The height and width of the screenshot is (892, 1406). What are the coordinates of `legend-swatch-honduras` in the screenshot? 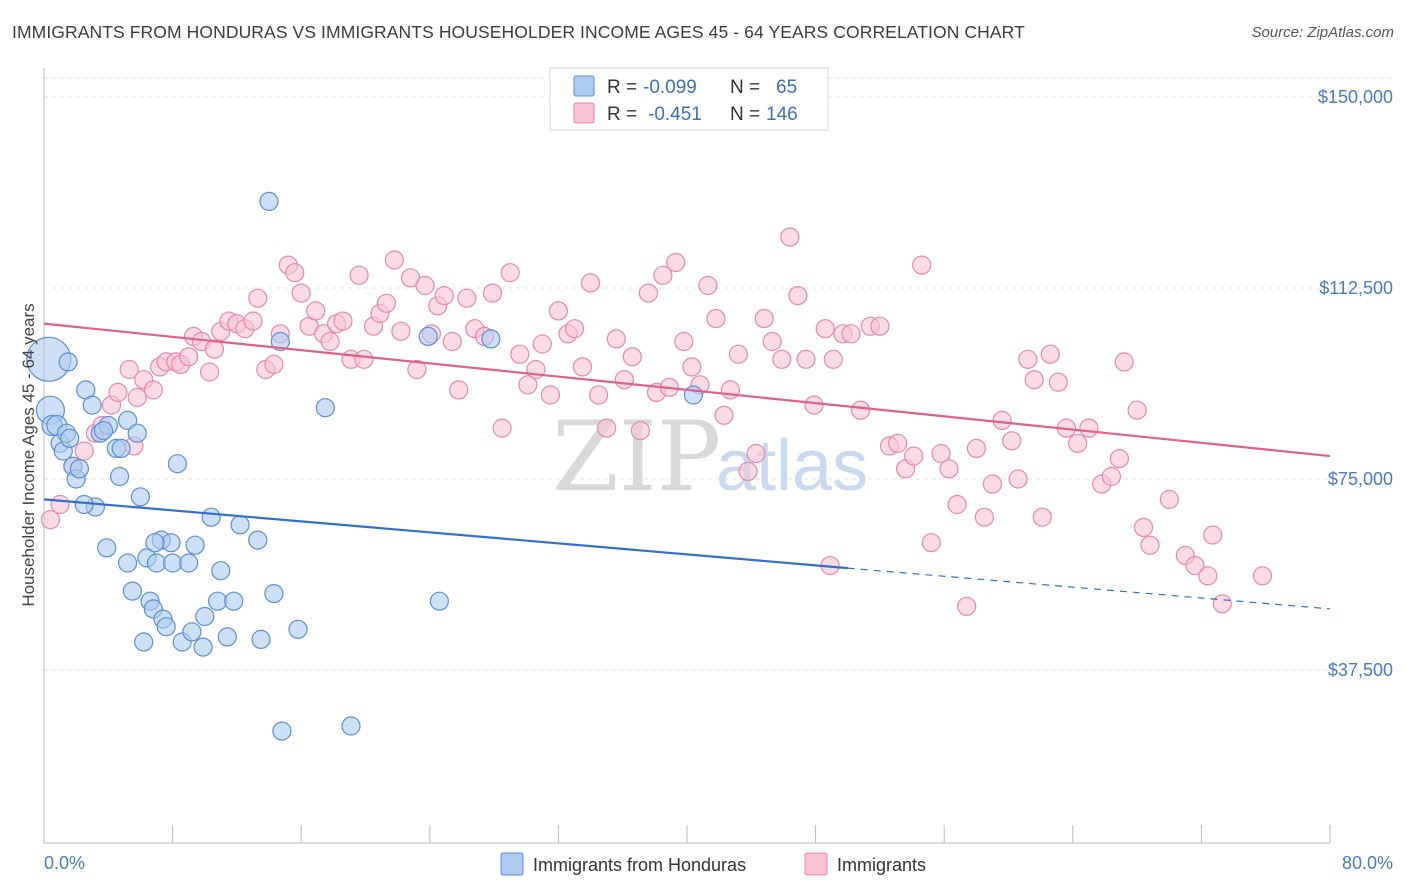 It's located at (584, 86).